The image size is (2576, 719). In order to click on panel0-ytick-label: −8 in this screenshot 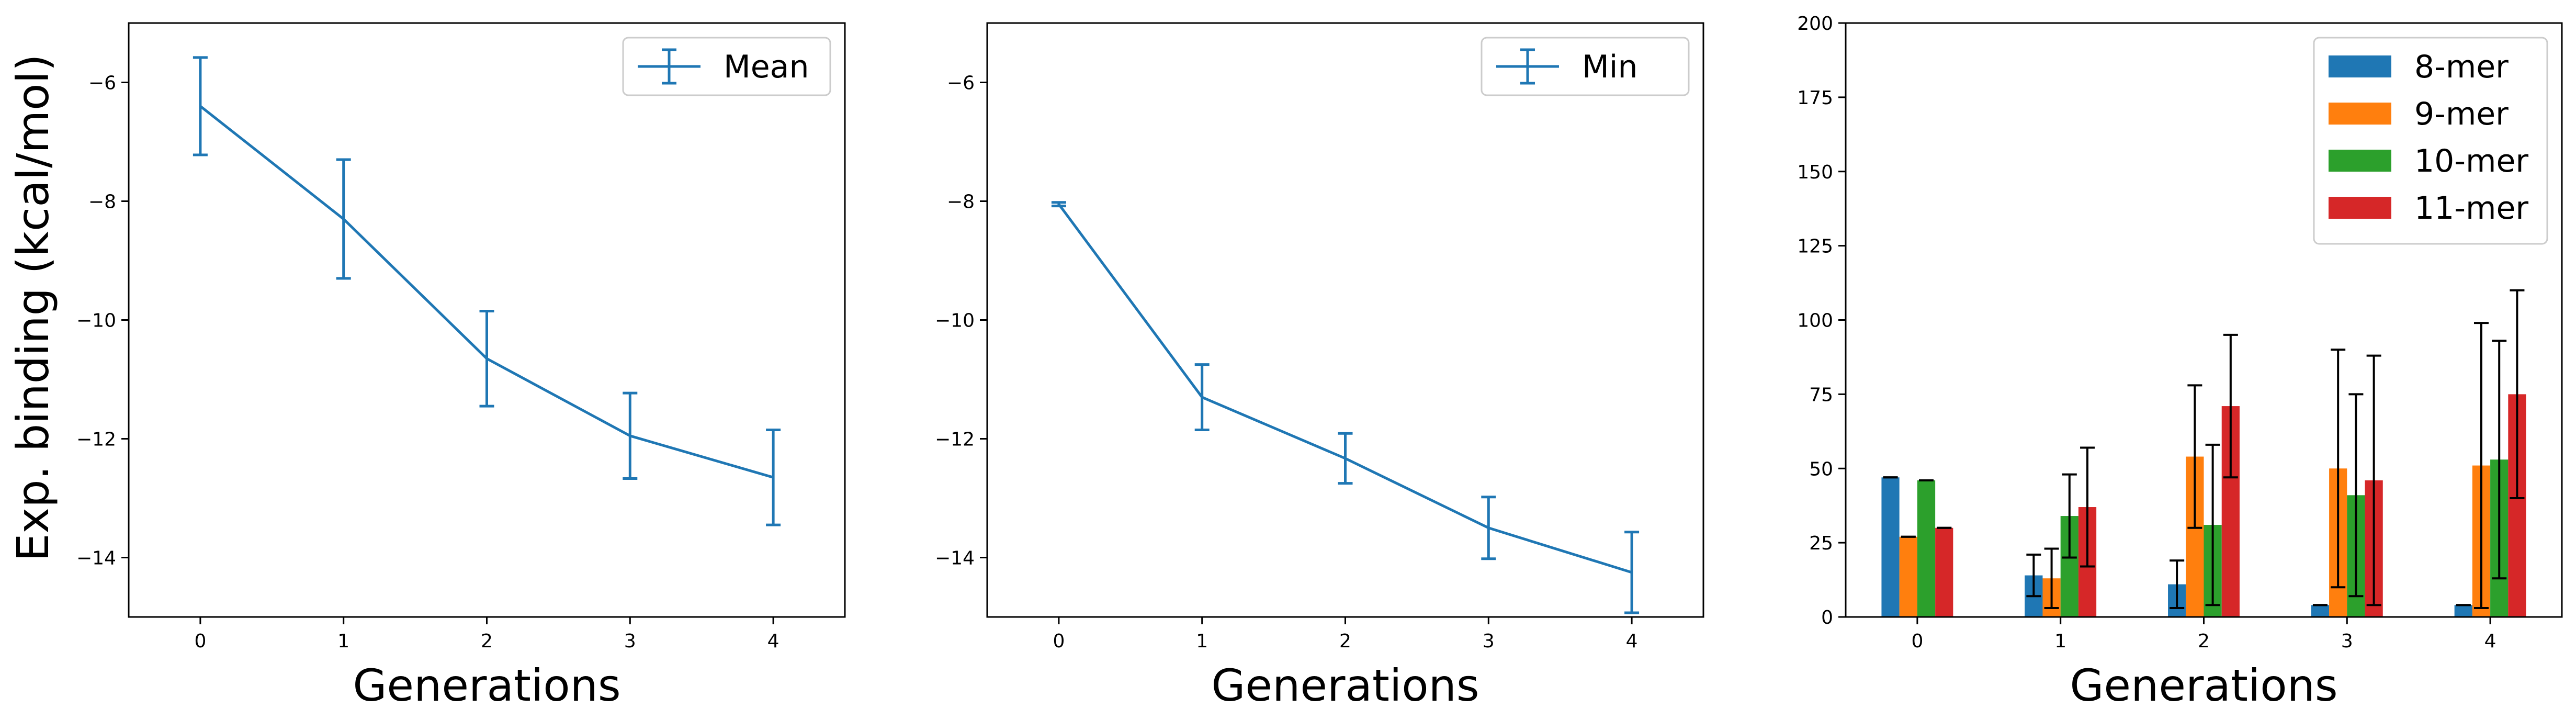, I will do `click(102, 202)`.